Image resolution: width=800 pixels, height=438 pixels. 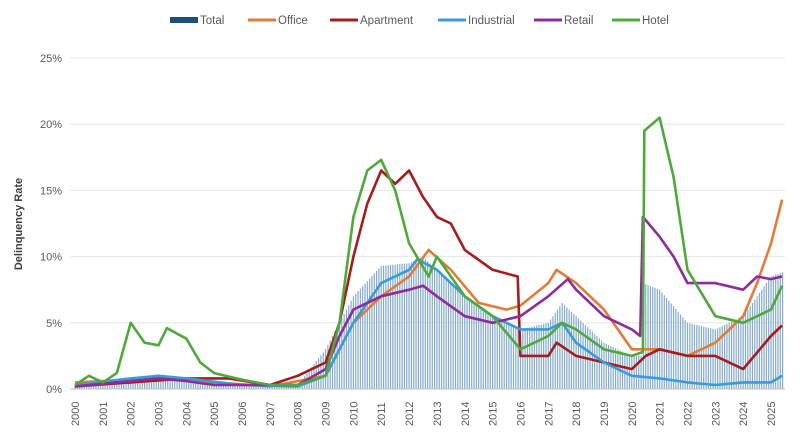 What do you see at coordinates (160, 414) in the screenshot?
I see `x-tick-label: 2003` at bounding box center [160, 414].